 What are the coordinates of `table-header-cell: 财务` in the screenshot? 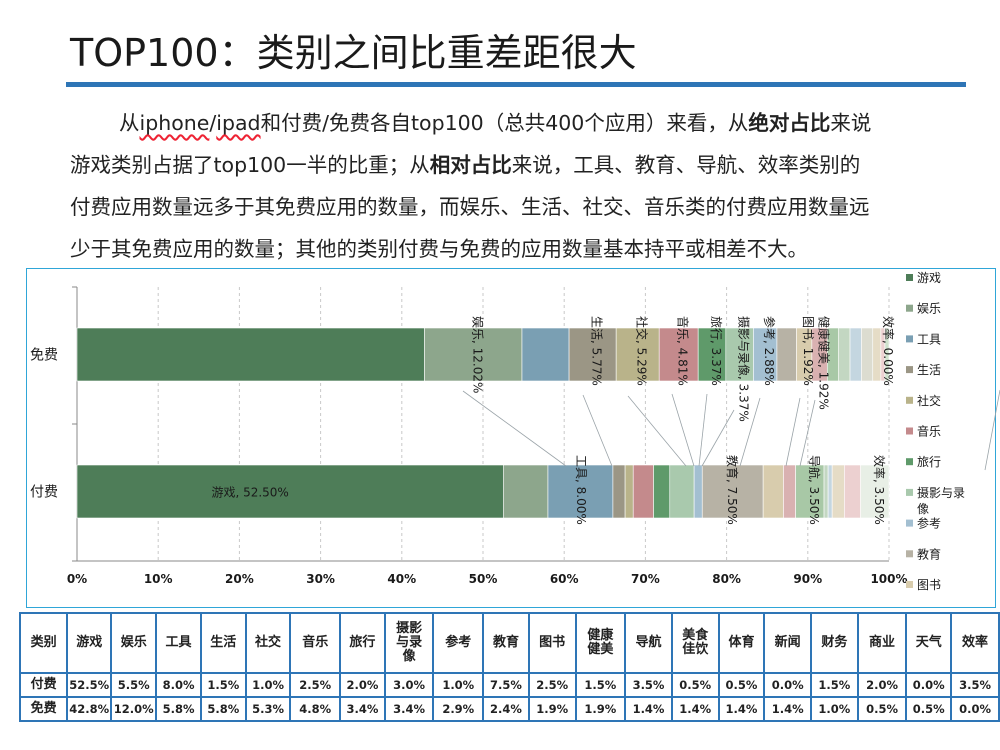 It's located at (834, 643).